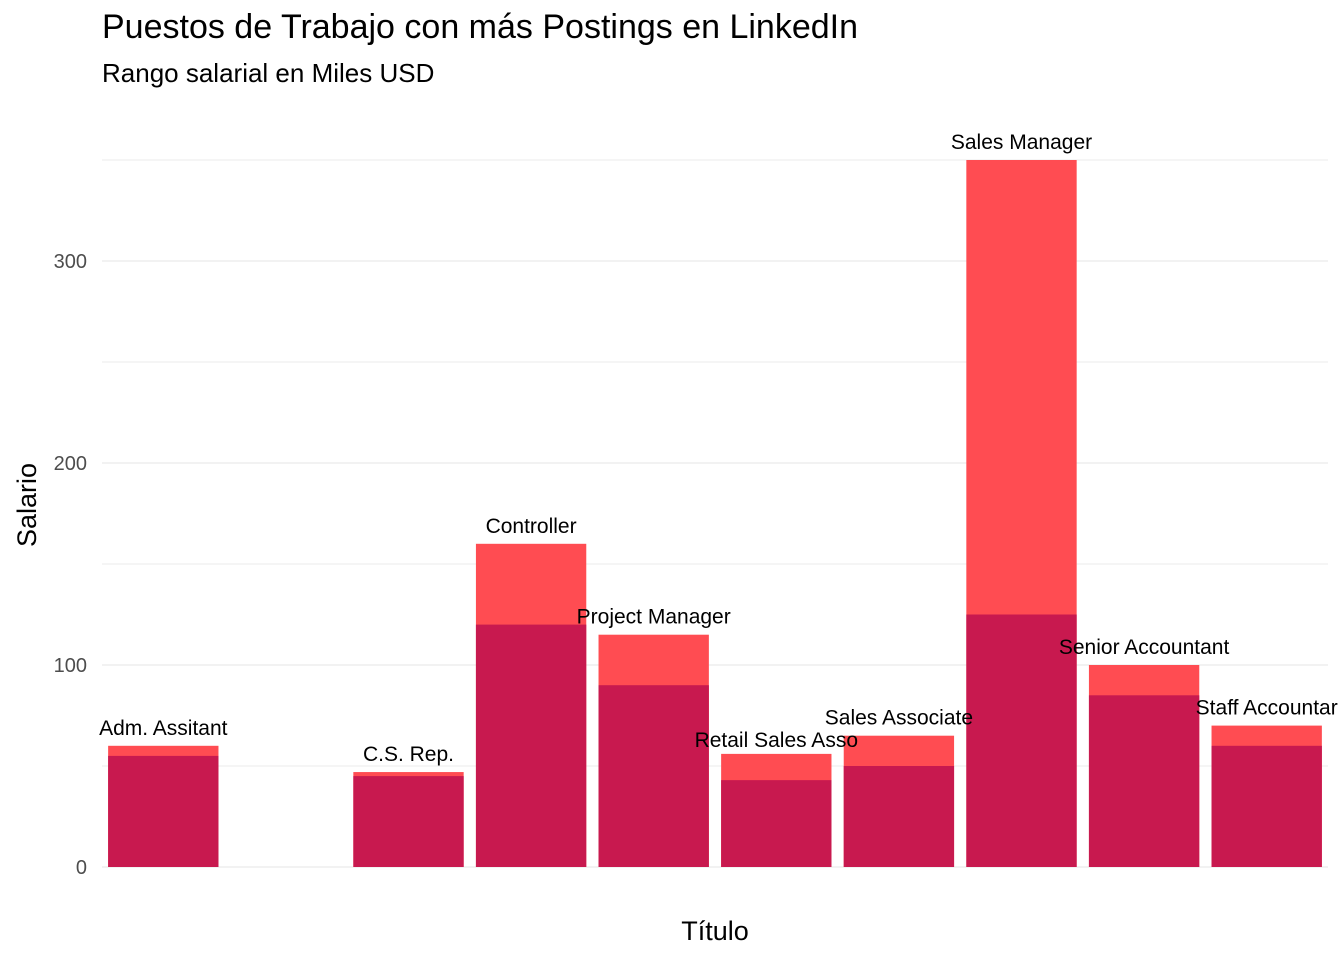  I want to click on bar-label: Senior Accountant, so click(1144, 647).